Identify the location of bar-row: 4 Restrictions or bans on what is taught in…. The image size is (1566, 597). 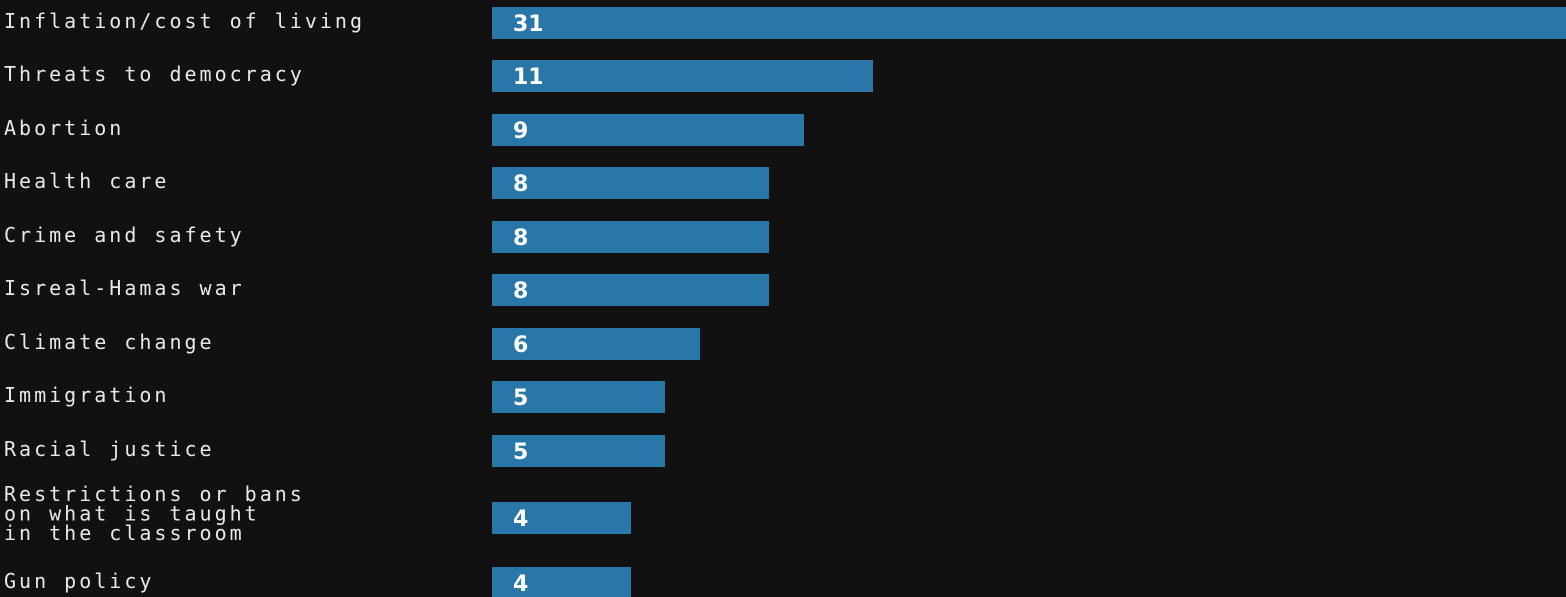
(317, 513).